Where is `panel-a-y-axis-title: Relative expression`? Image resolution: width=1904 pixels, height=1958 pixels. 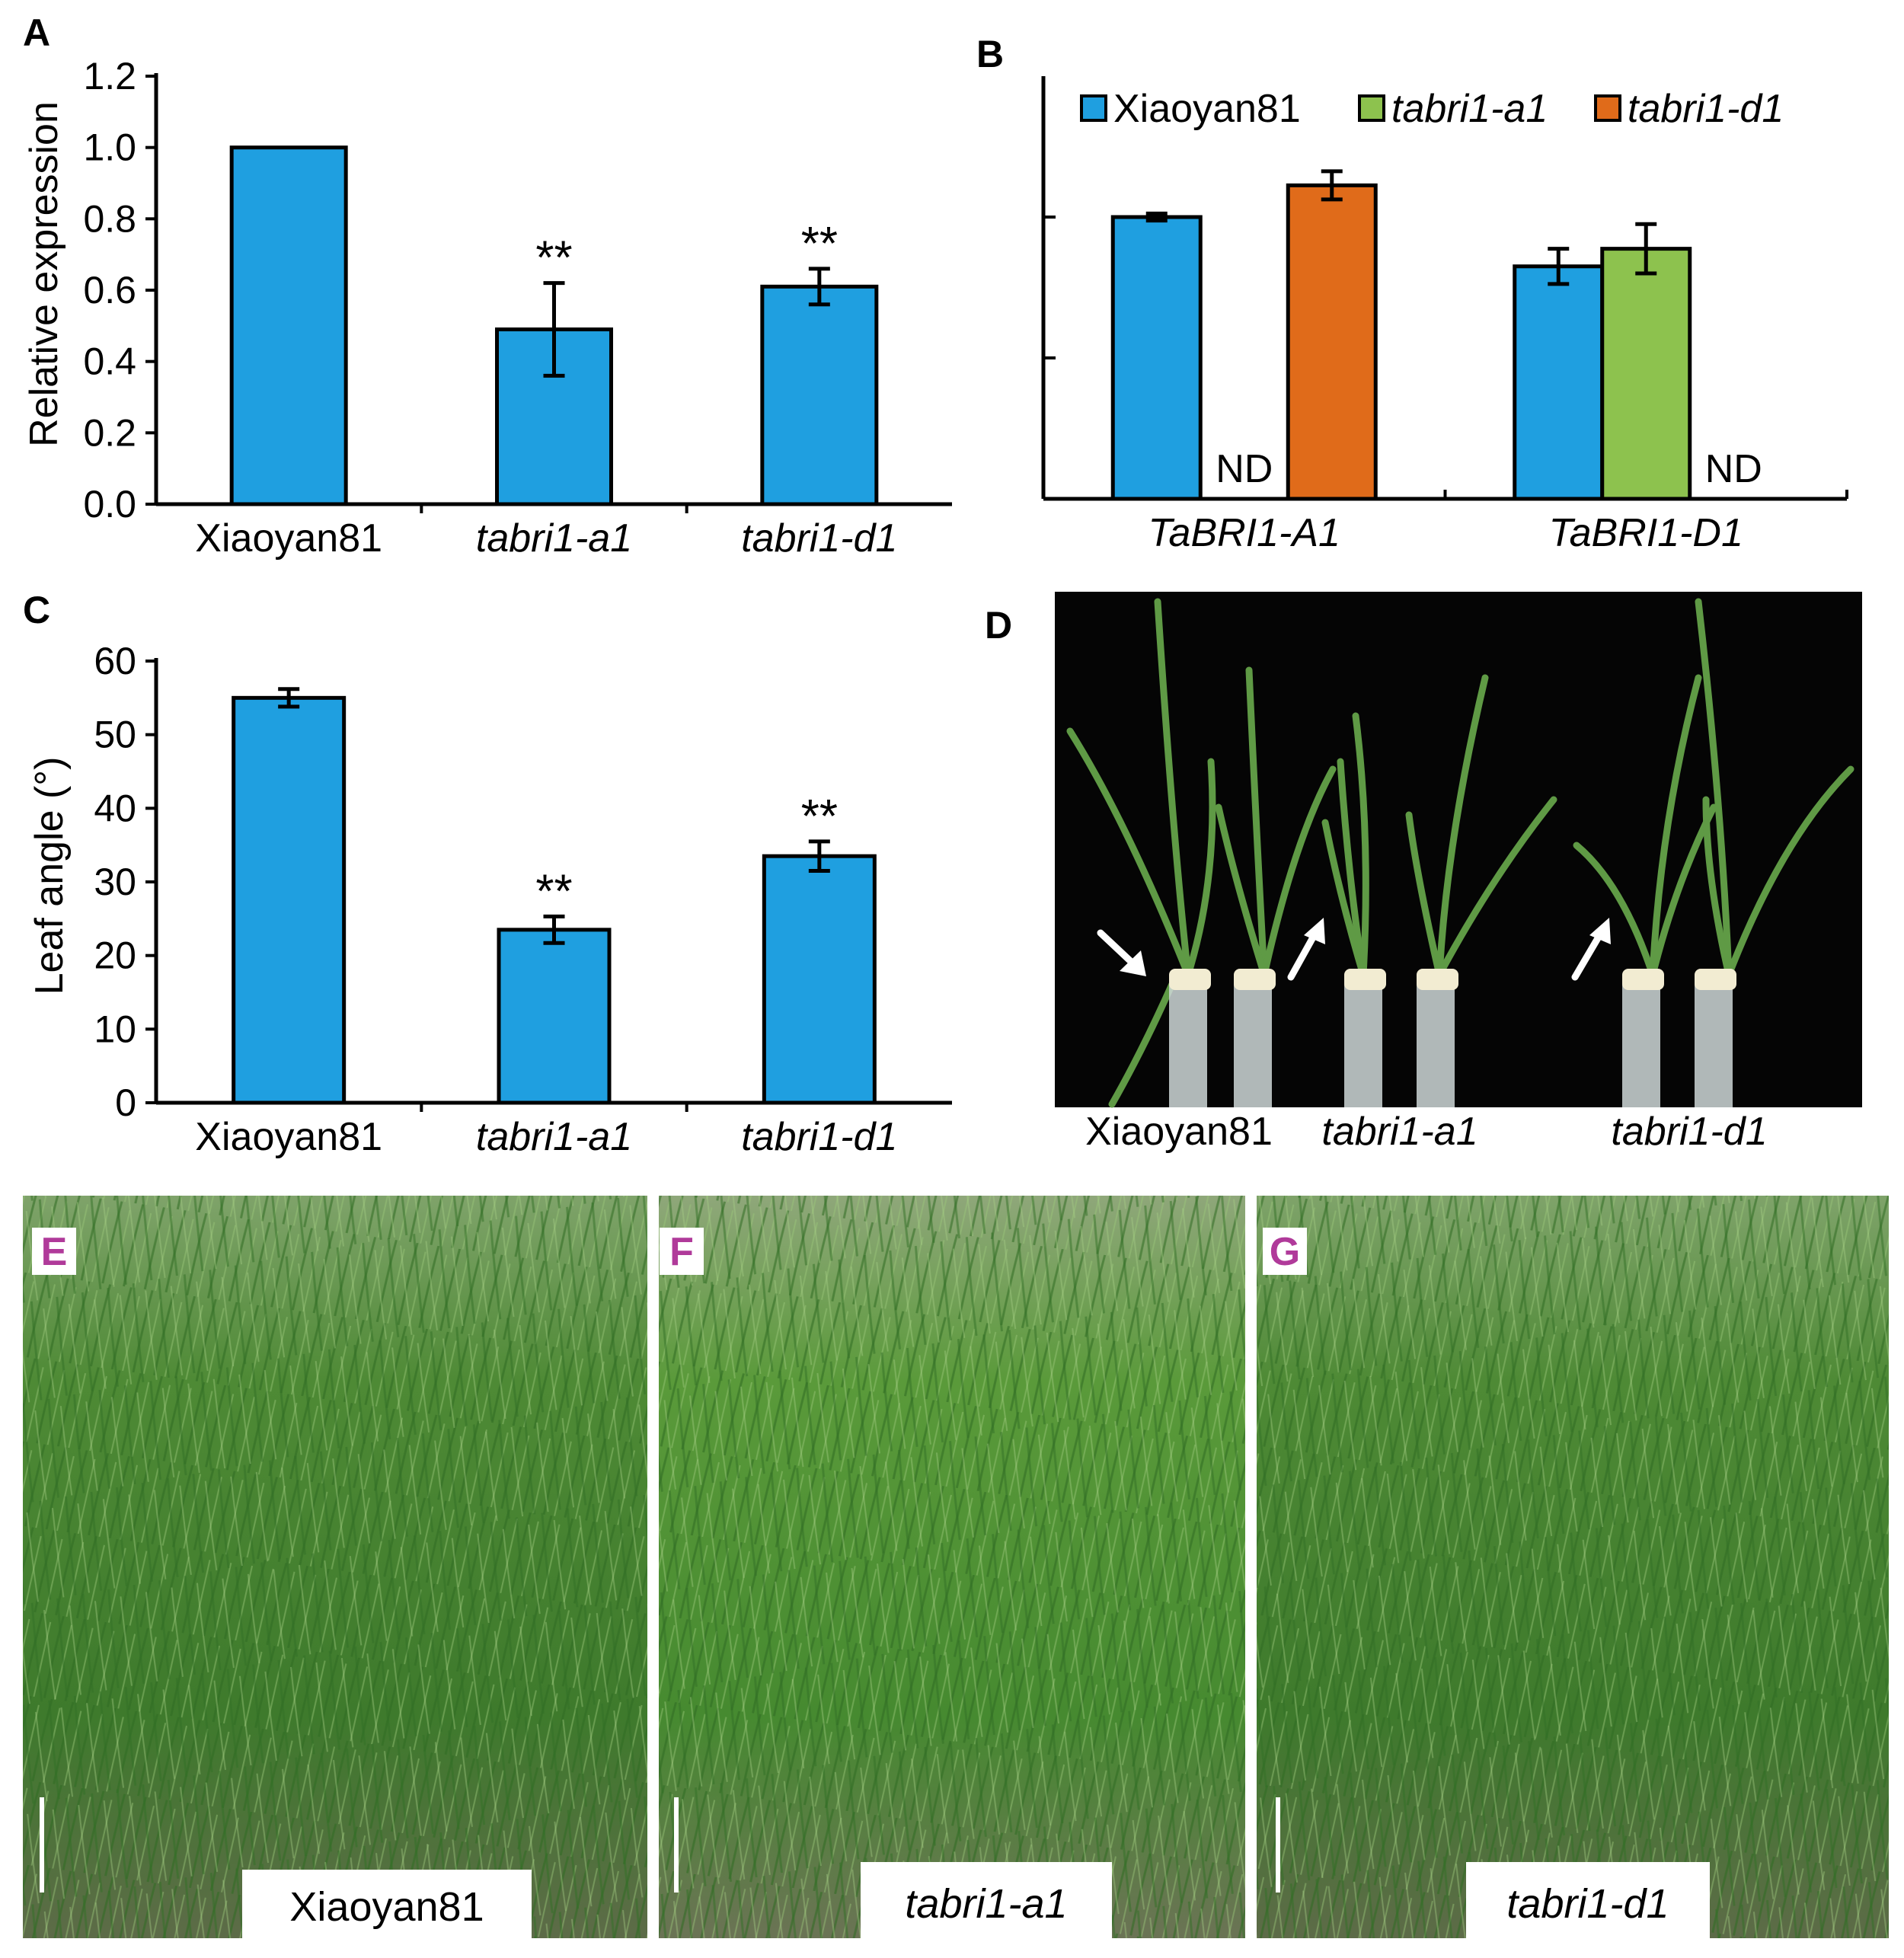
panel-a-y-axis-title: Relative expression is located at coordinates (44, 274).